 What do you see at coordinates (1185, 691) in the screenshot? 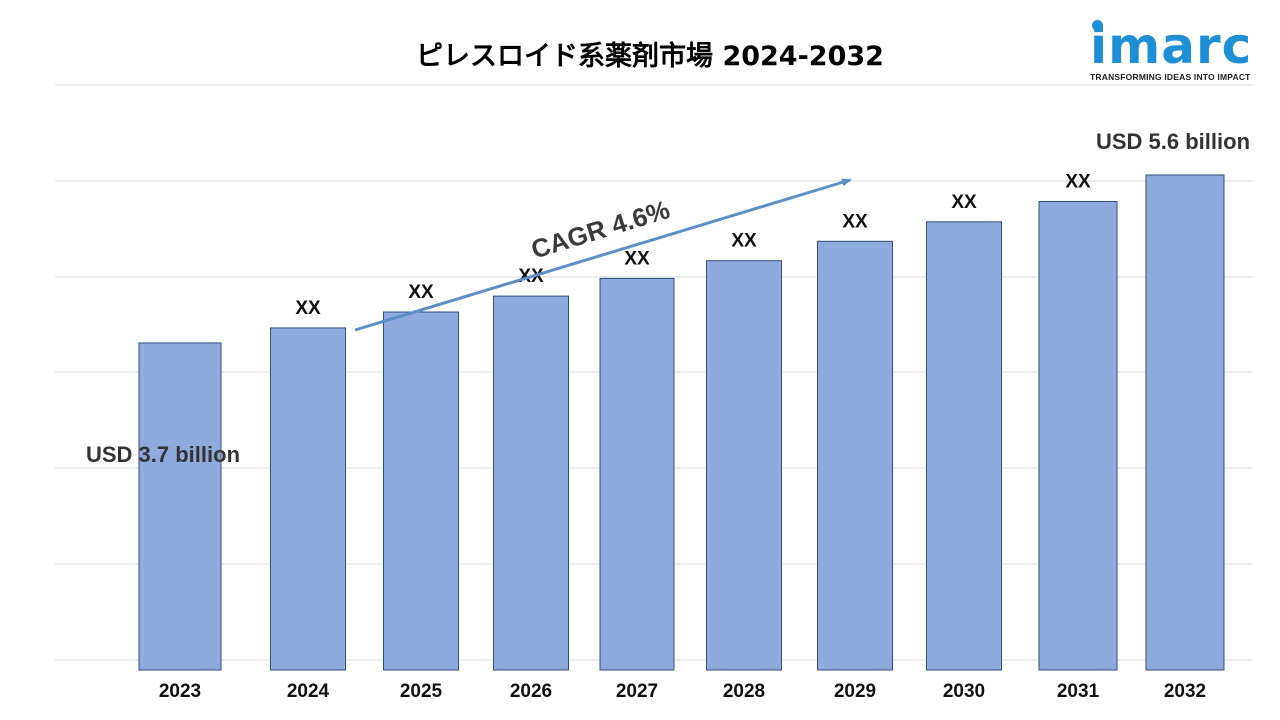
I see `x-tick-label: 2032` at bounding box center [1185, 691].